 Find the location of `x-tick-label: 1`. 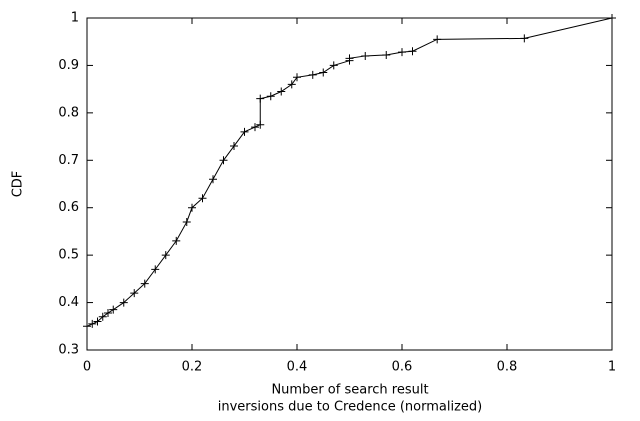

x-tick-label: 1 is located at coordinates (612, 367).